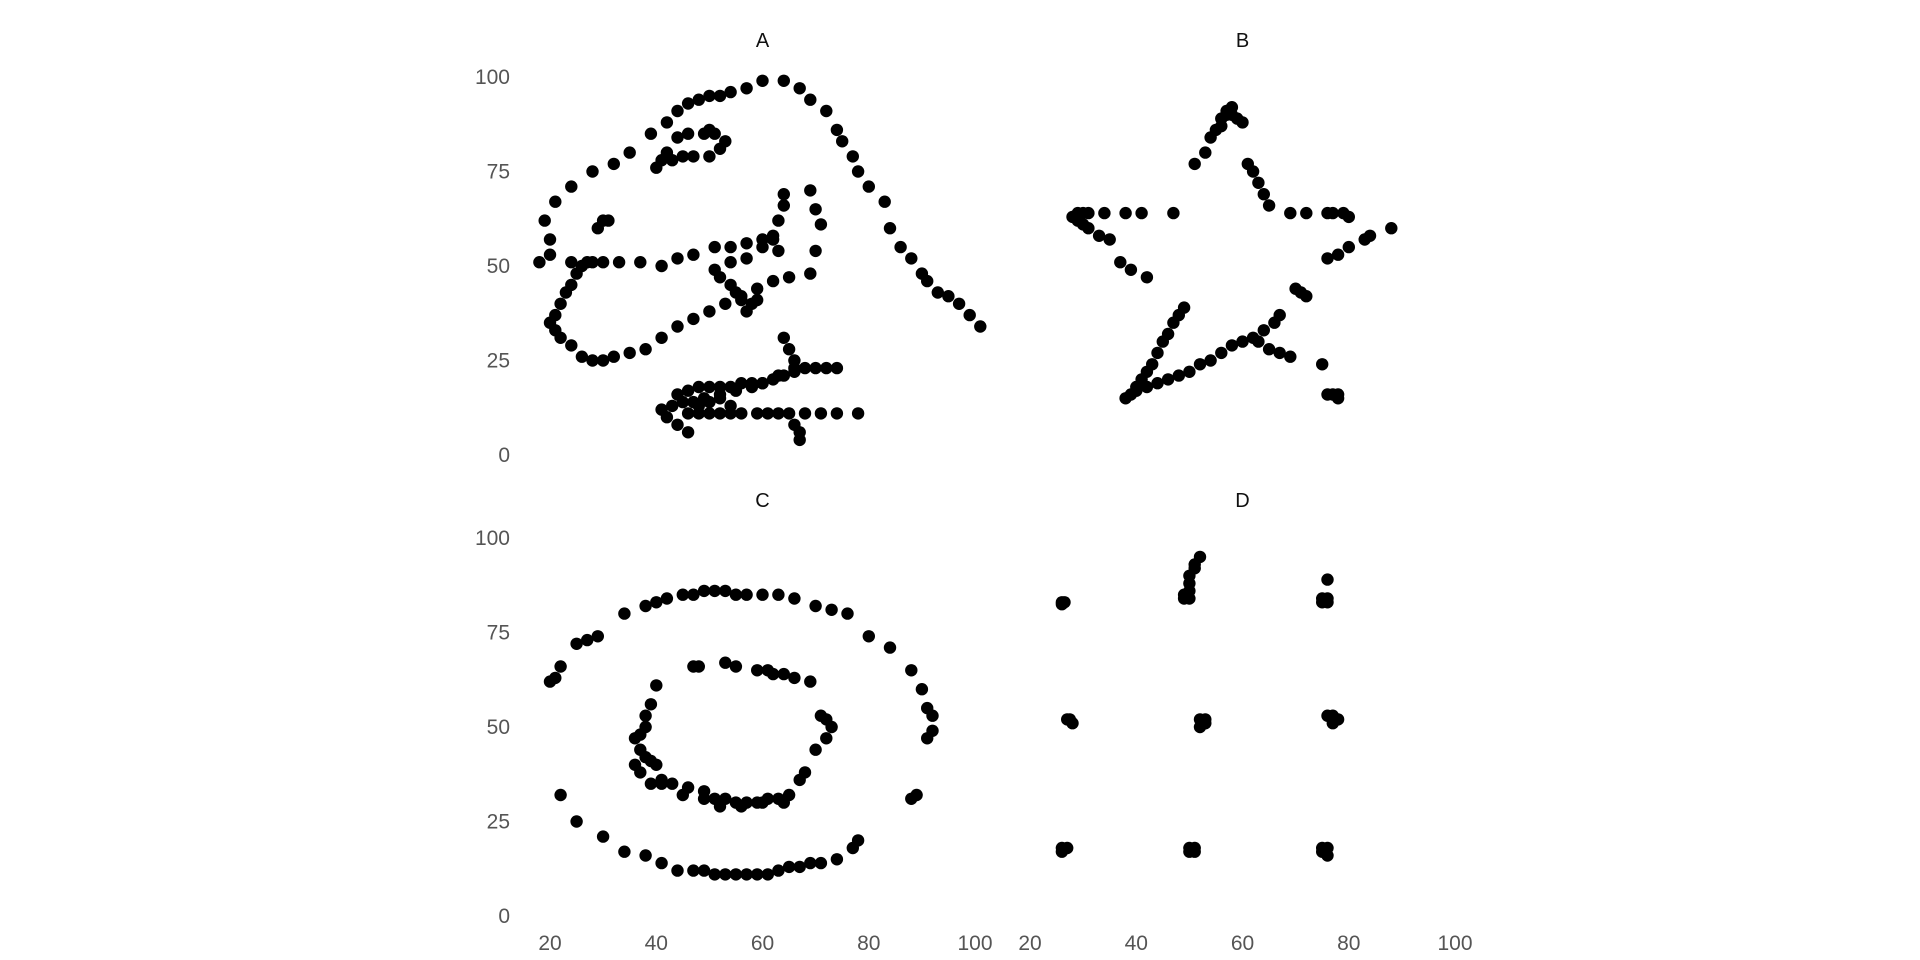 The height and width of the screenshot is (960, 1920). What do you see at coordinates (492, 77) in the screenshot?
I see `y-tick-label: 100` at bounding box center [492, 77].